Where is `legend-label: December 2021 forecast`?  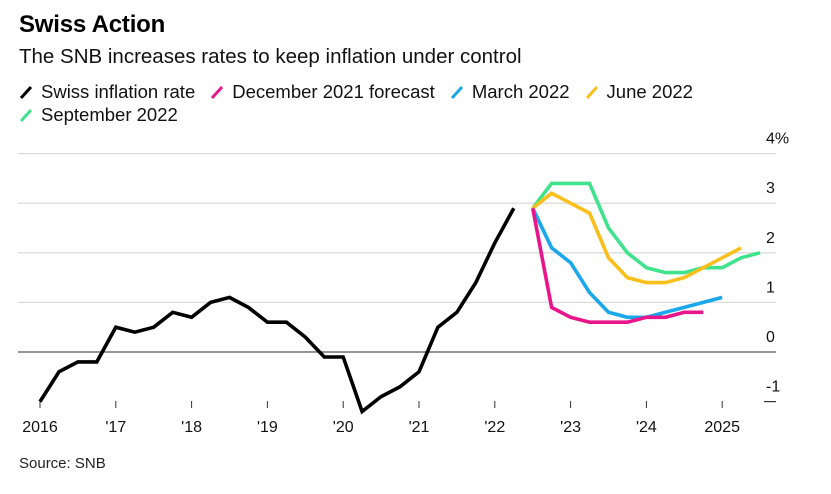 legend-label: December 2021 forecast is located at coordinates (333, 91).